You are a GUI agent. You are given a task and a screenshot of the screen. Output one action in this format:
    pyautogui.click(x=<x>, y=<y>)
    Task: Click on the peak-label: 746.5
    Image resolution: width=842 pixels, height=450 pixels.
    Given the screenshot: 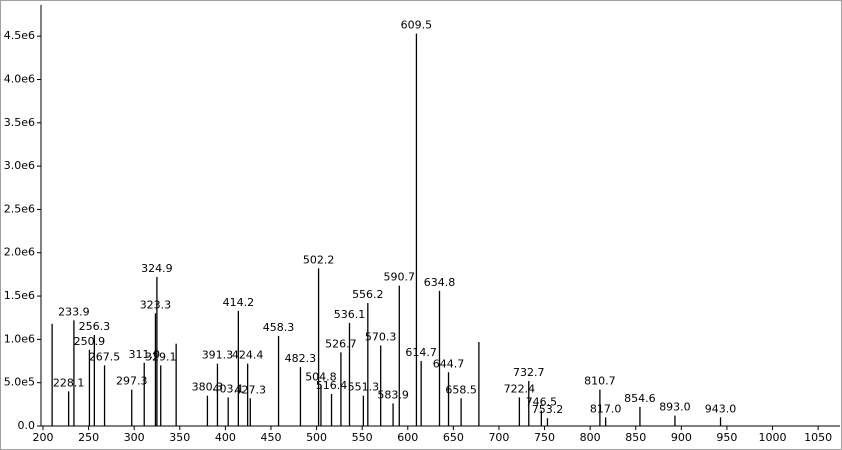 What is the action you would take?
    pyautogui.click(x=542, y=401)
    